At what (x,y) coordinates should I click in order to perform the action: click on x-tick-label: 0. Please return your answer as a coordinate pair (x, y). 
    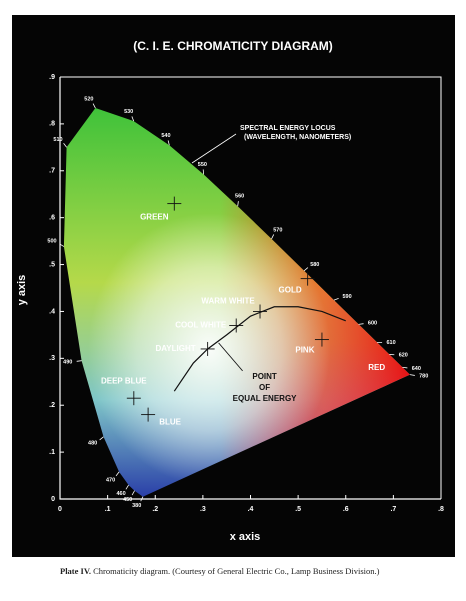
    Looking at the image, I should click on (60, 509).